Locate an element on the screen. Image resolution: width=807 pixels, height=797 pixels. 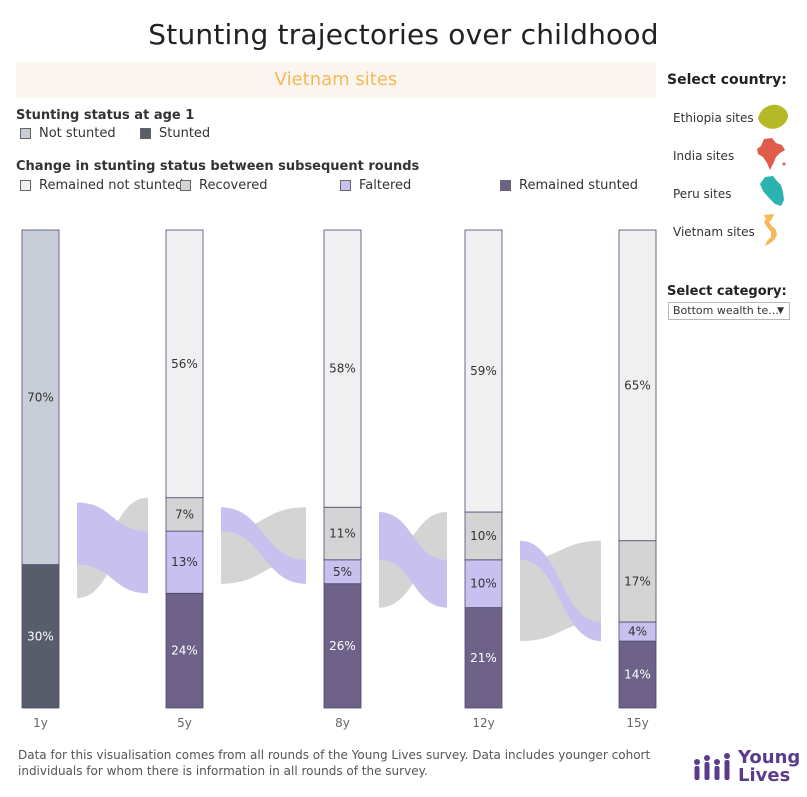
bar-segment-15y-remained-not-stunted is located at coordinates (637, 385).